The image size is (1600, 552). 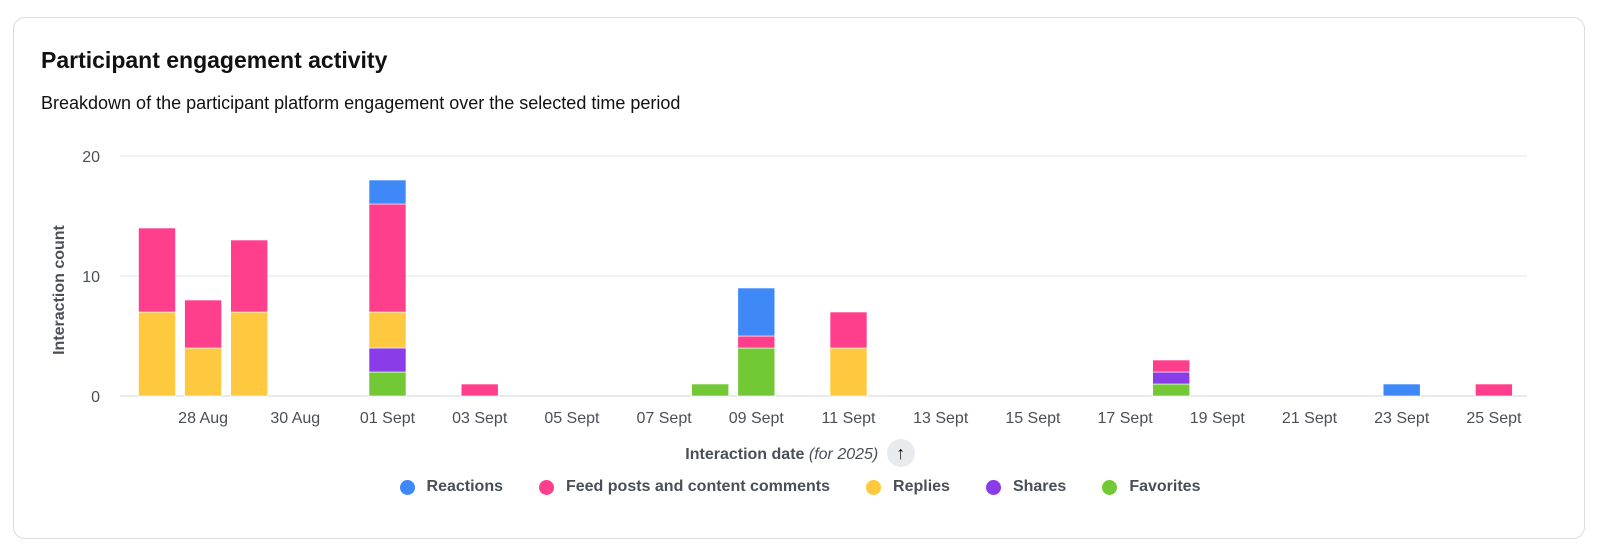 What do you see at coordinates (757, 418) in the screenshot?
I see `x-tick-label: 09 Sept` at bounding box center [757, 418].